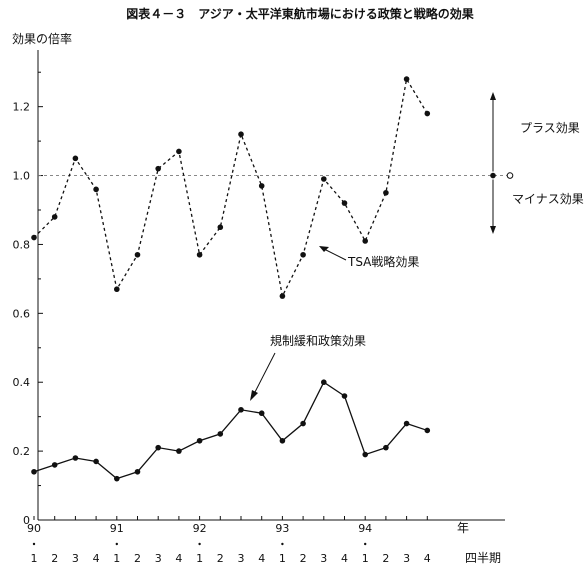 The width and height of the screenshot is (588, 570). What do you see at coordinates (22, 176) in the screenshot?
I see `y-tick-label: 1.0` at bounding box center [22, 176].